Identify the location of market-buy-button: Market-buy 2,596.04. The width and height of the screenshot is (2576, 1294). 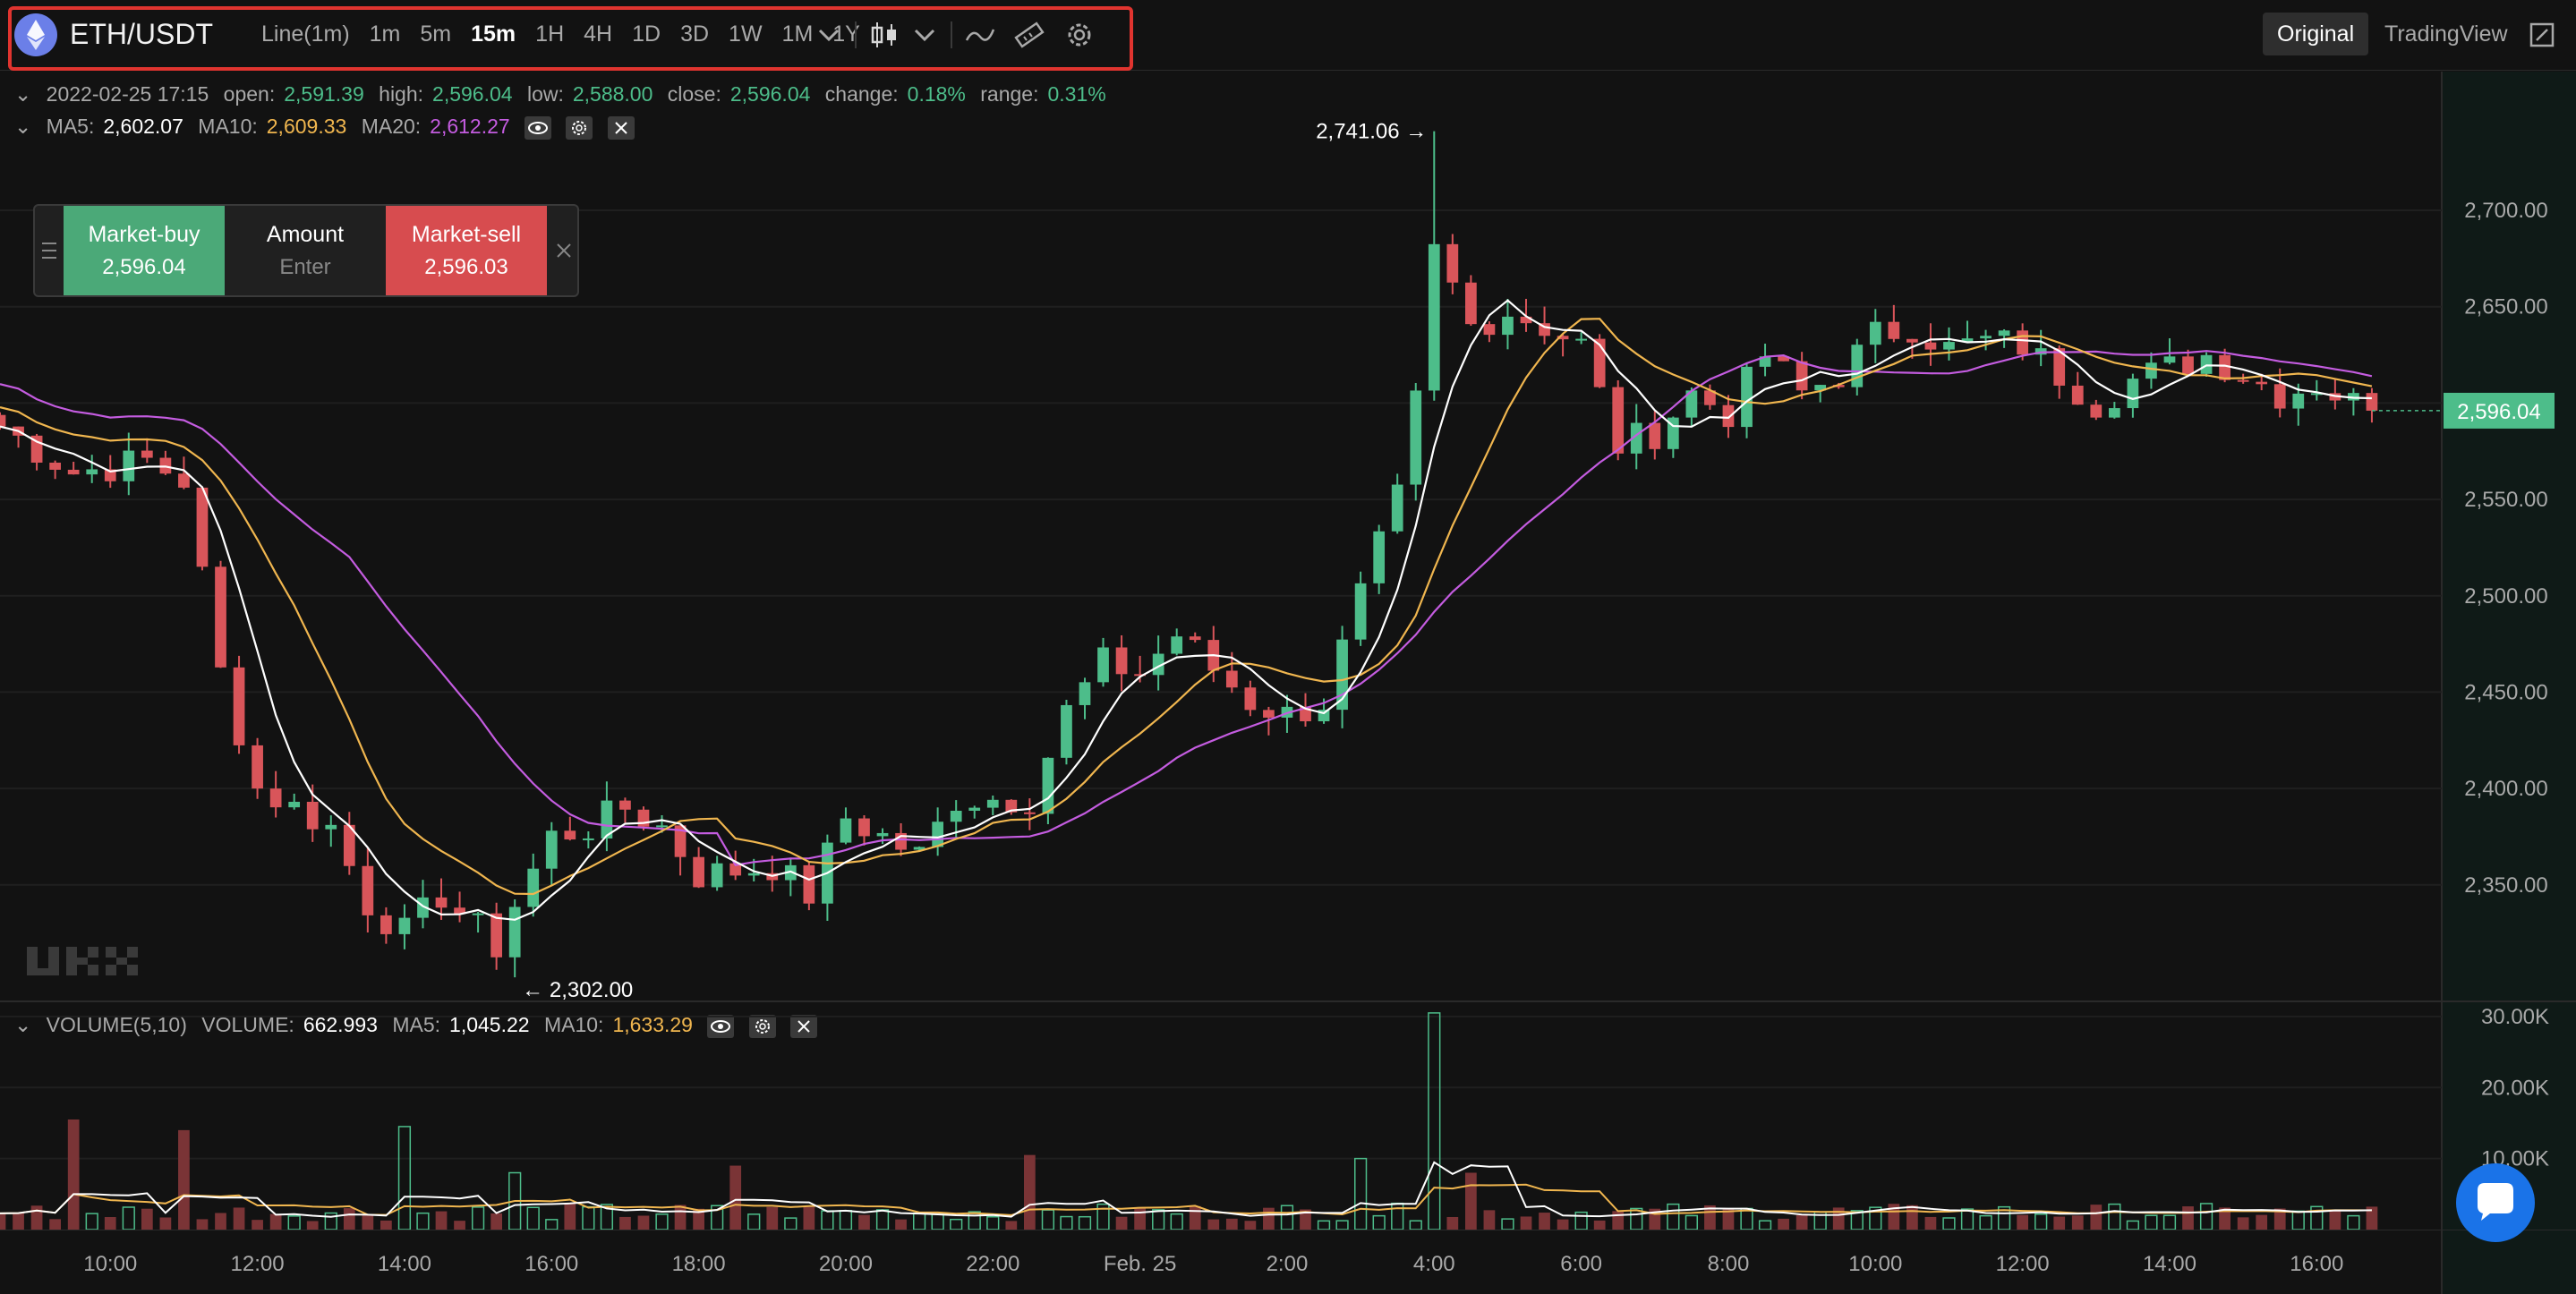
(144, 250).